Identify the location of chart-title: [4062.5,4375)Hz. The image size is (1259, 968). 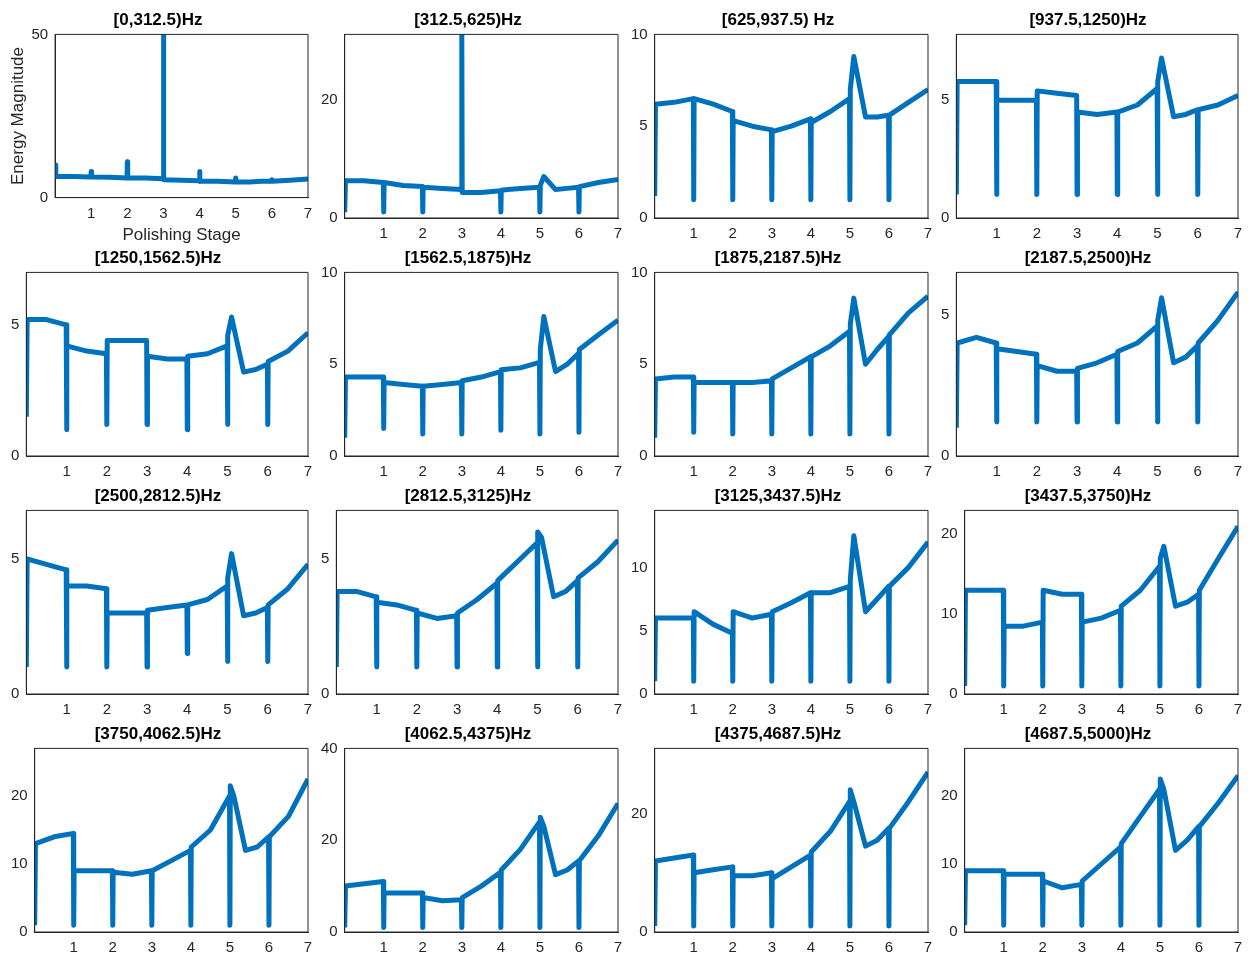
(468, 733).